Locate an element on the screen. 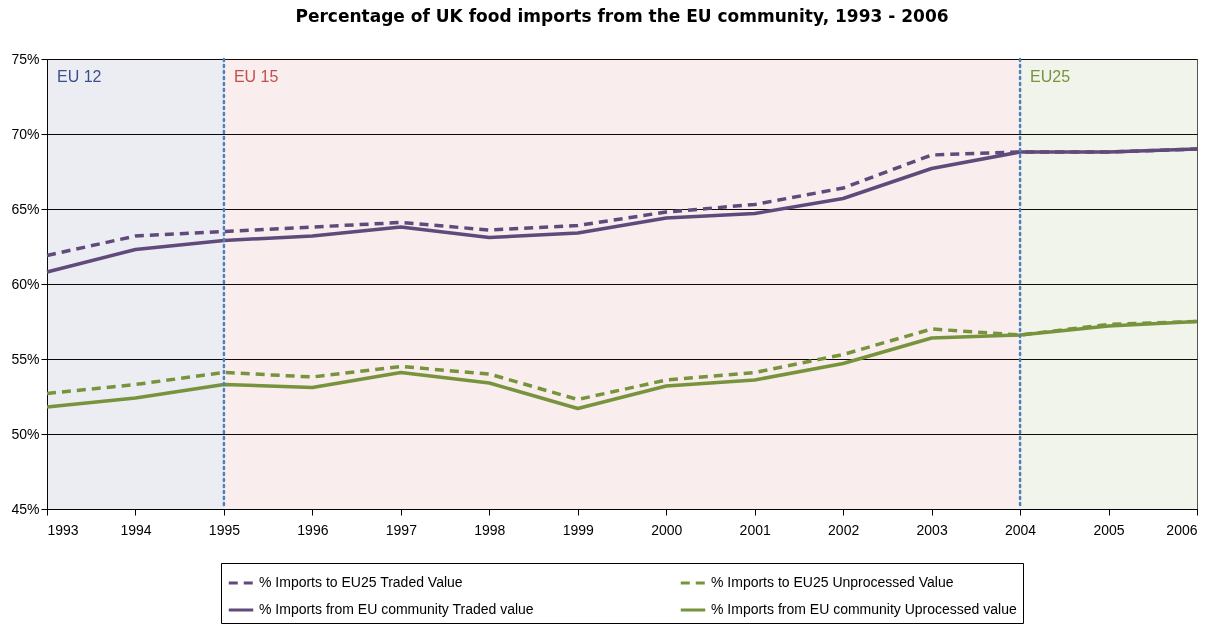  x-tick-label: 2004 is located at coordinates (1021, 529).